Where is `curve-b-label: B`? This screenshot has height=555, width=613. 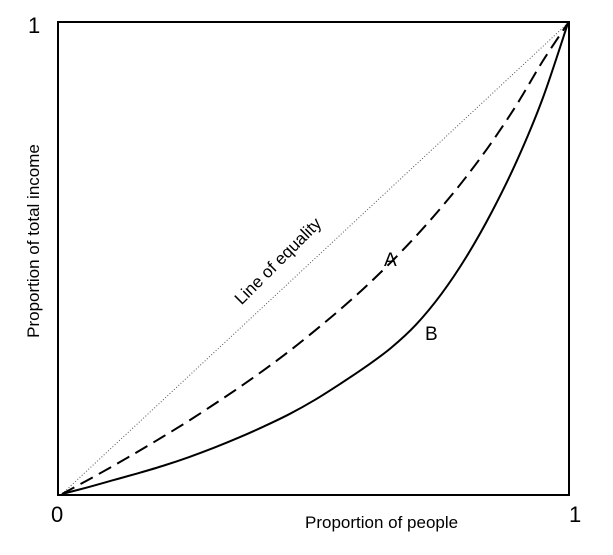
curve-b-label: B is located at coordinates (431, 334).